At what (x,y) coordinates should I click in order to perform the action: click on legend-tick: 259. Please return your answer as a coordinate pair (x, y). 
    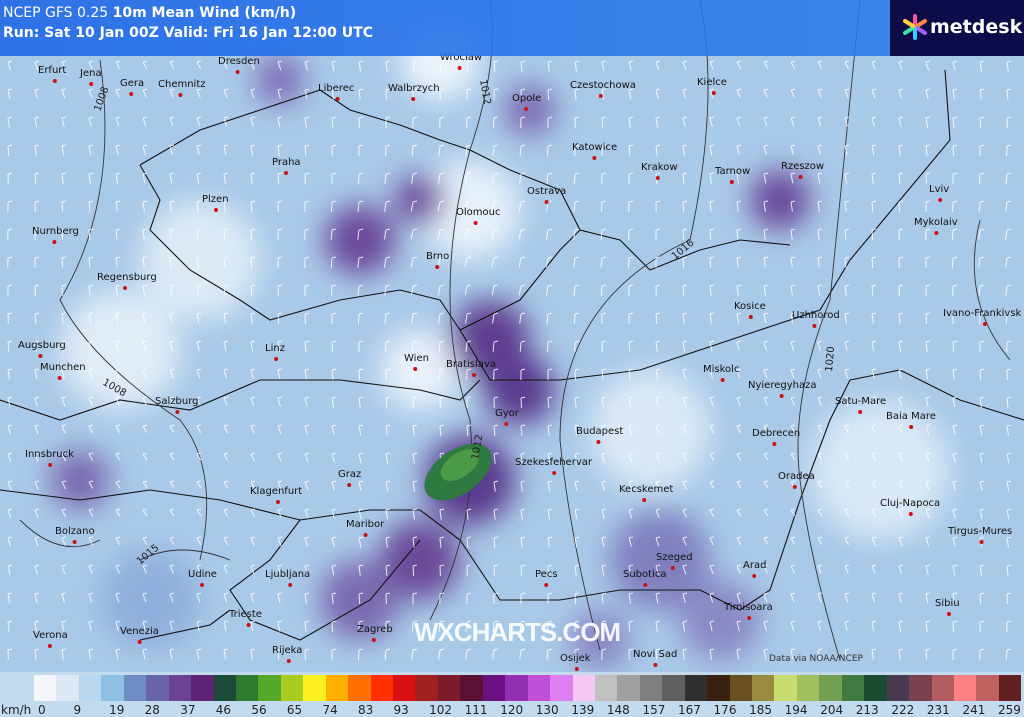
    Looking at the image, I should click on (1009, 710).